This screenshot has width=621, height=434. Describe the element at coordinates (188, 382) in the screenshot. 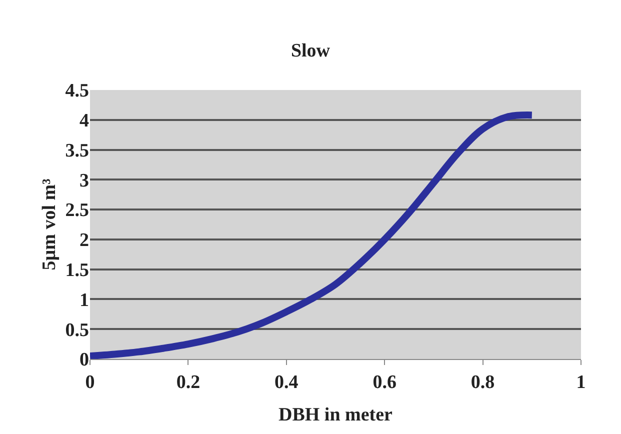

I see `x-tick-label: 0.2` at that location.